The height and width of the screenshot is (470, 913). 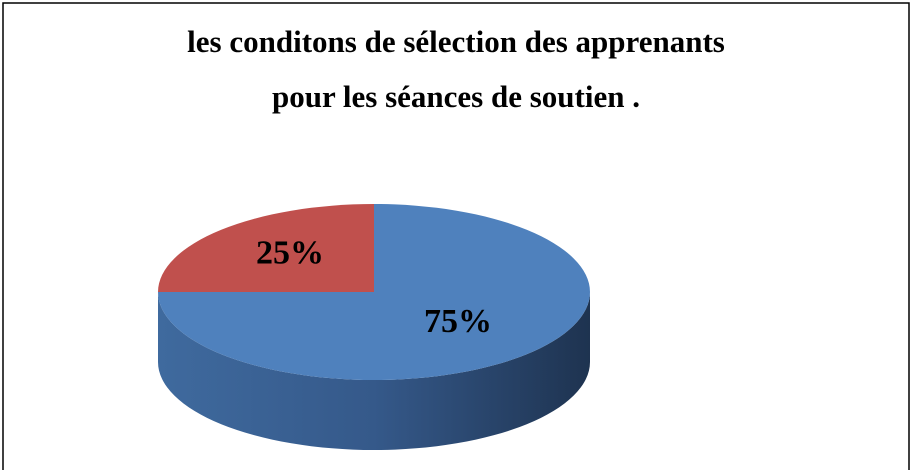 What do you see at coordinates (458, 321) in the screenshot?
I see `data-label: 75%` at bounding box center [458, 321].